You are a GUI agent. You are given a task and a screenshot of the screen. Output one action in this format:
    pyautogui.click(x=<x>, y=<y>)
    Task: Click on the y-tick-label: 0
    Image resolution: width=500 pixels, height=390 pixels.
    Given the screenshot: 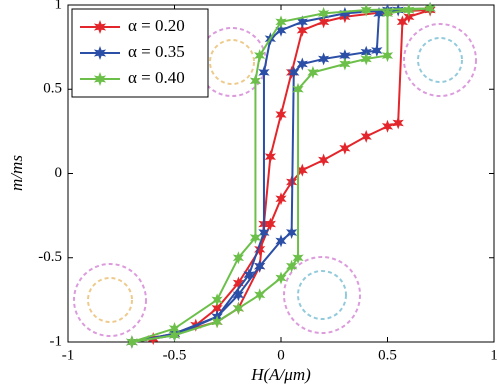 What is the action you would take?
    pyautogui.click(x=59, y=173)
    